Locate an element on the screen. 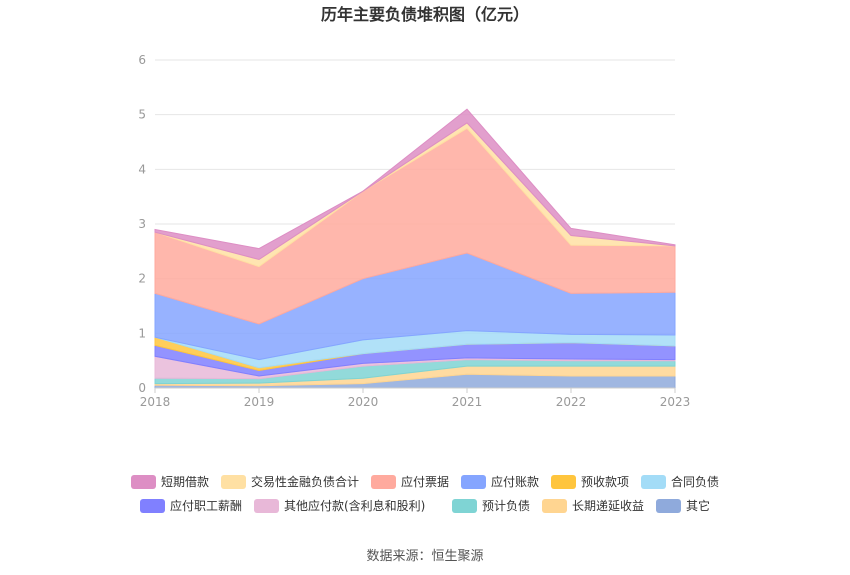 The width and height of the screenshot is (850, 575). y-tick-label: 6 is located at coordinates (142, 60).